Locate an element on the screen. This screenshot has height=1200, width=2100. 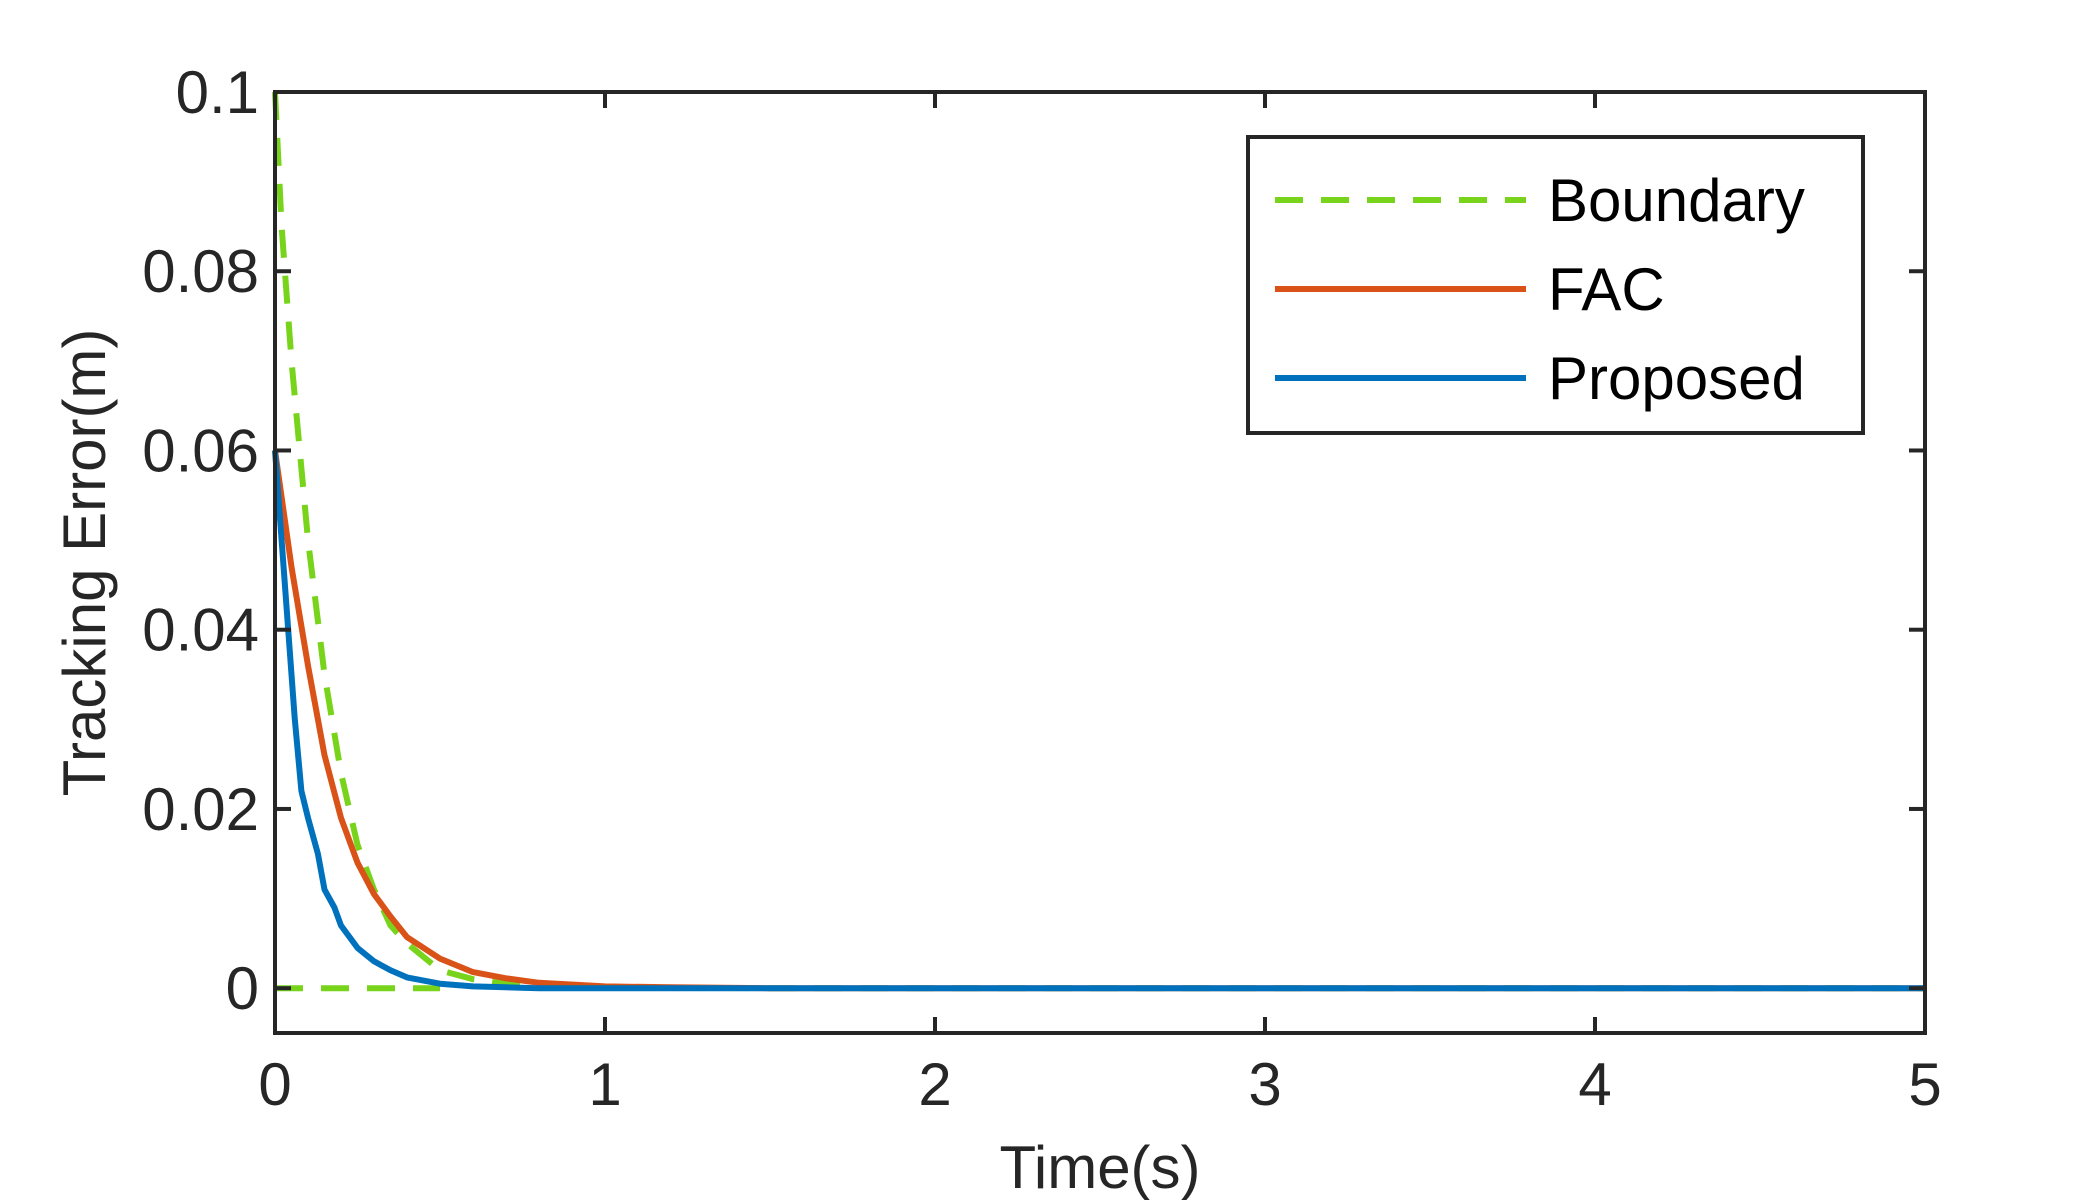
legend: Boundary FAC Proposed is located at coordinates (1555, 285).